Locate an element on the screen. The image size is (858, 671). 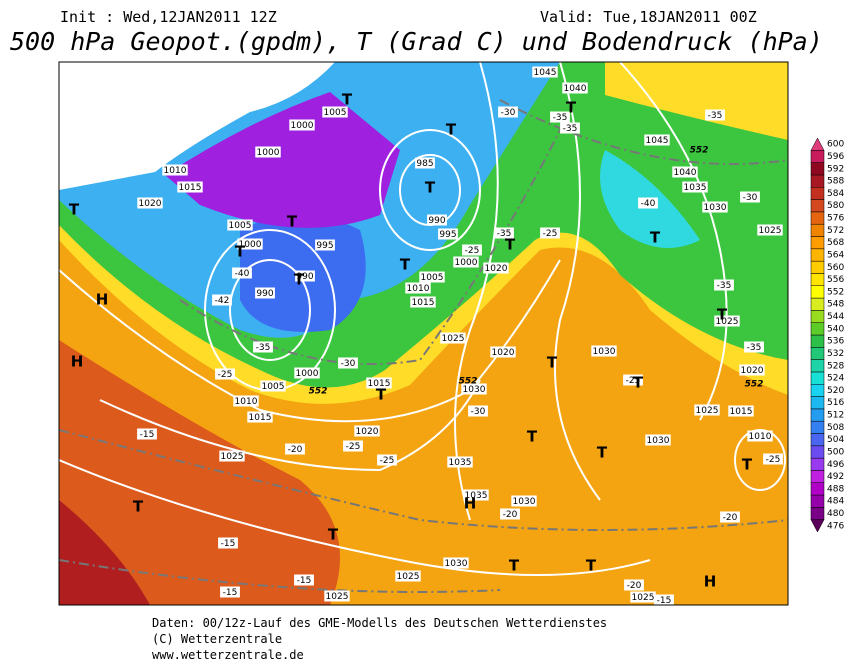
isobar-label: 995 is located at coordinates (447, 235).